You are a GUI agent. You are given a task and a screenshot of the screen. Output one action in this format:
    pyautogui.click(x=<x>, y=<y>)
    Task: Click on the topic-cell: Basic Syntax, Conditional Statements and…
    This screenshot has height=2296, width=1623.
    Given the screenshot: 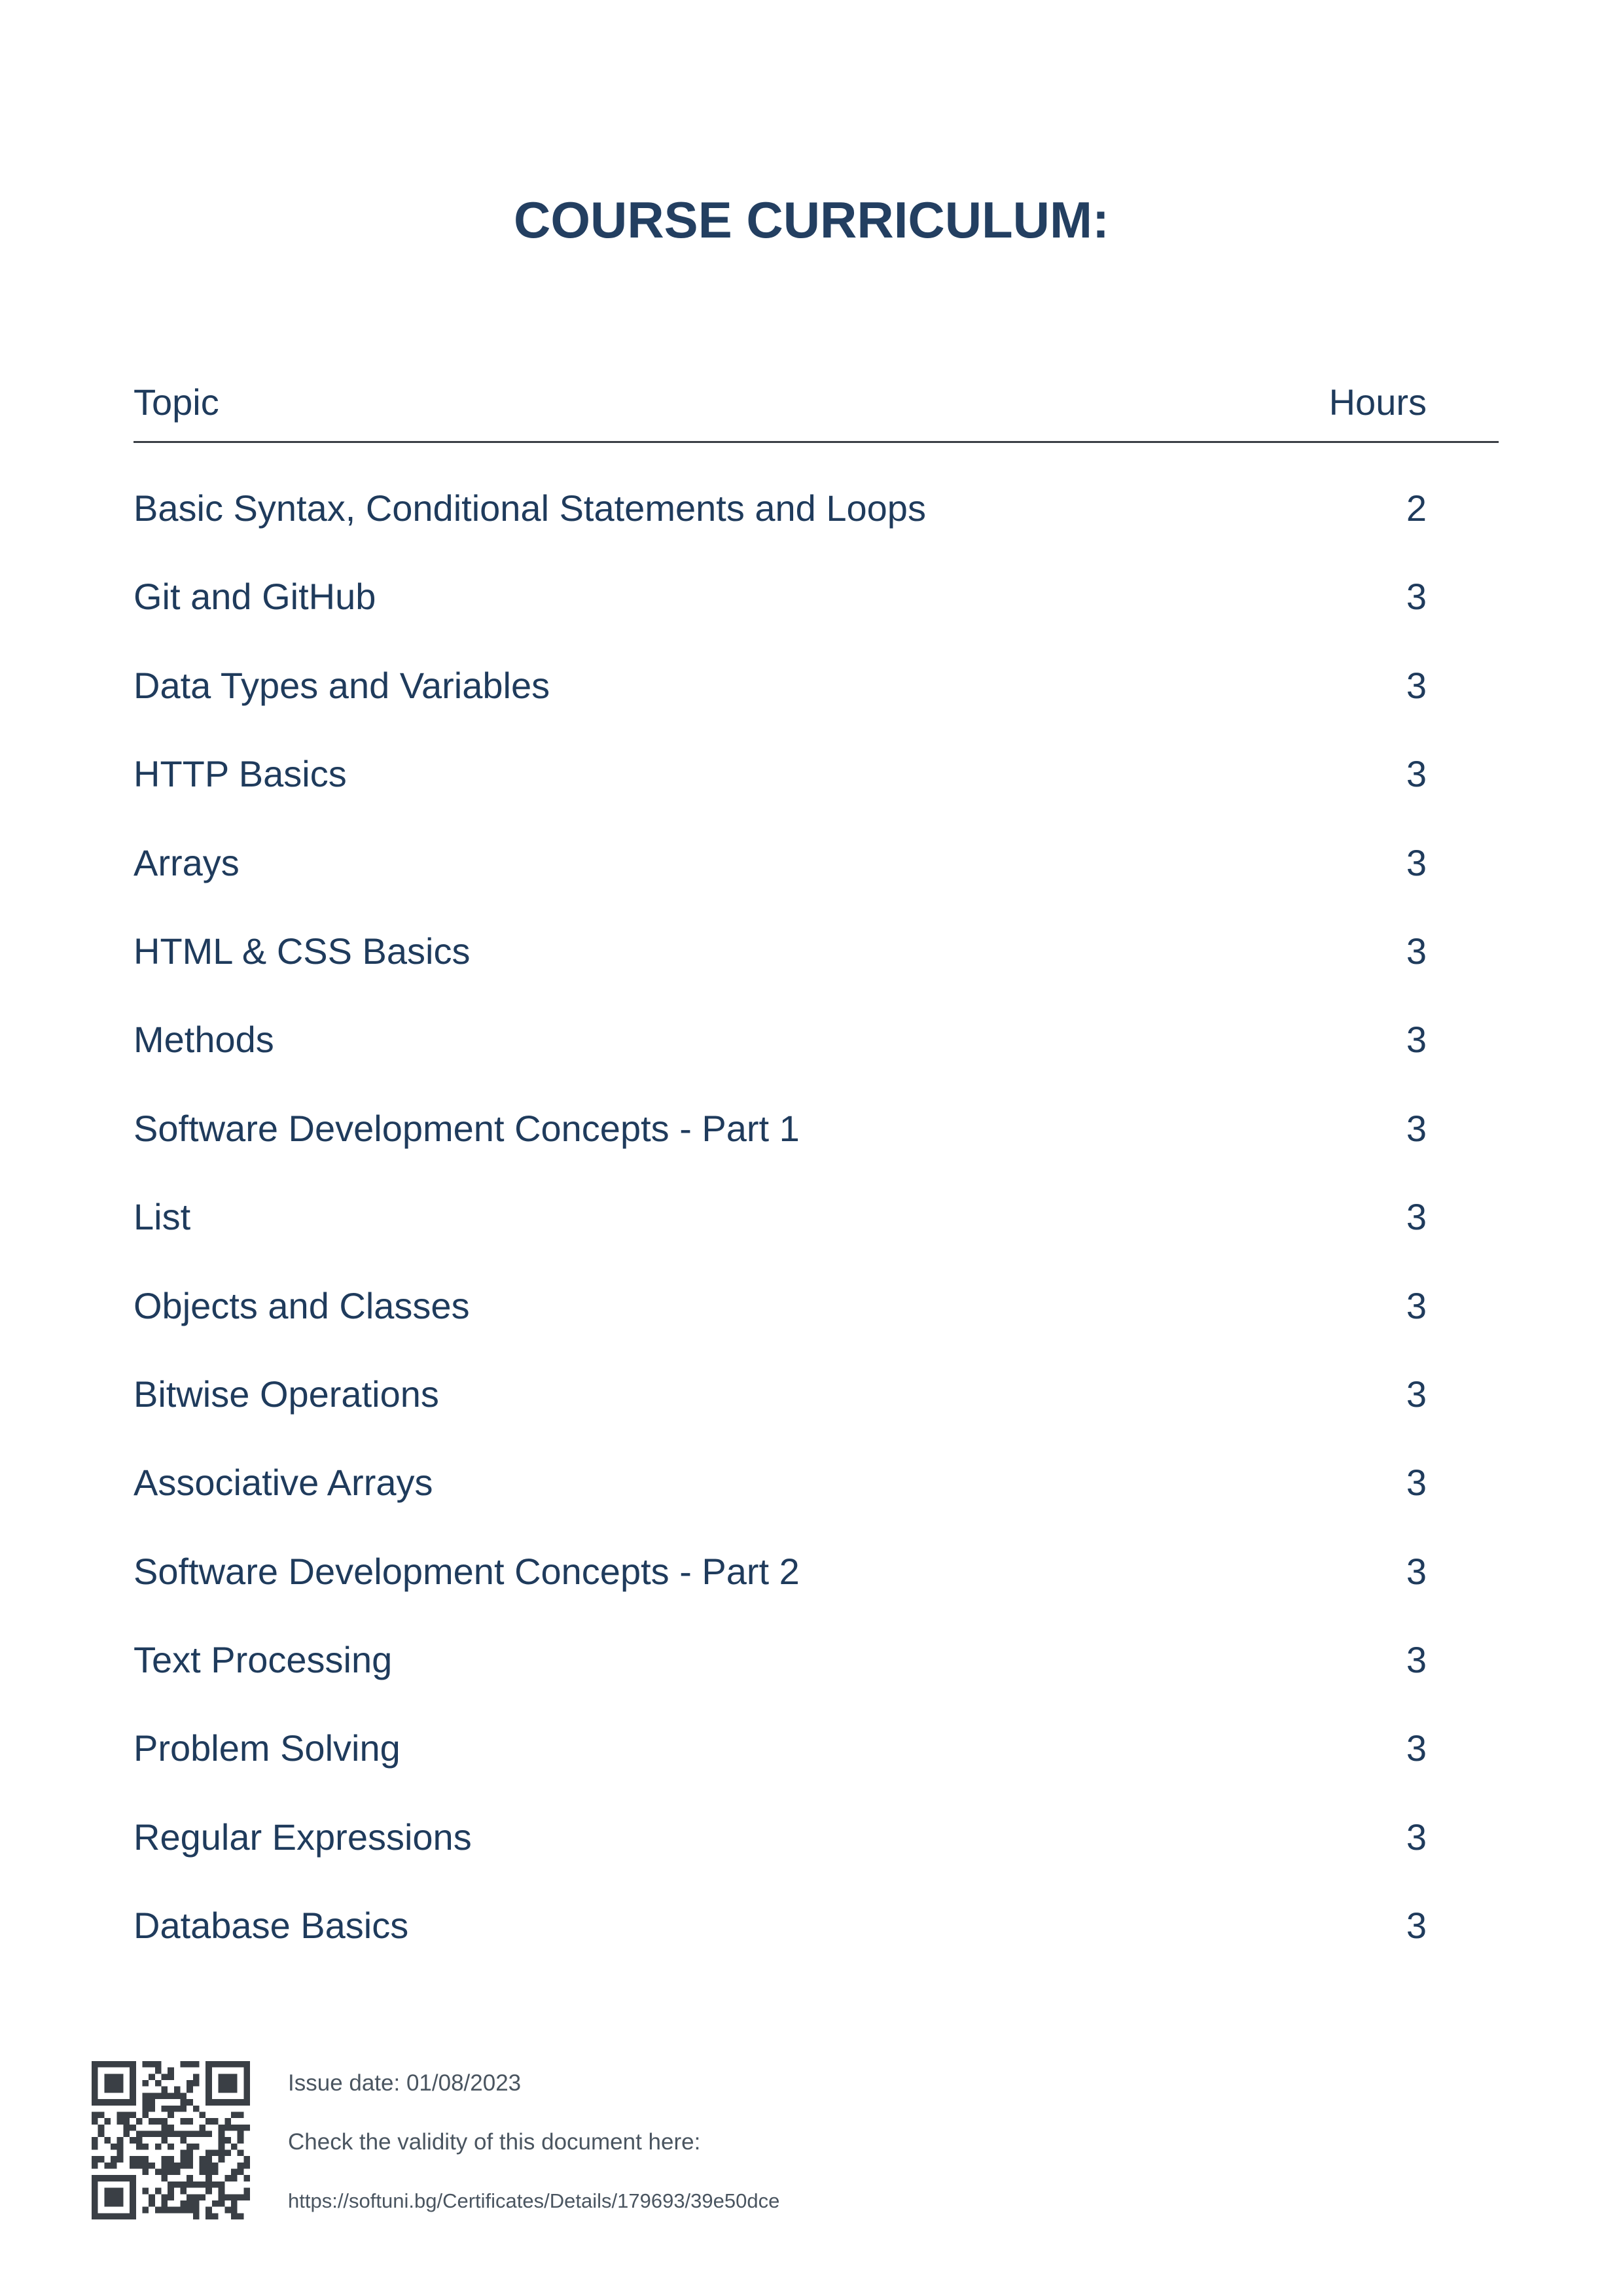 What is the action you would take?
    pyautogui.click(x=530, y=508)
    